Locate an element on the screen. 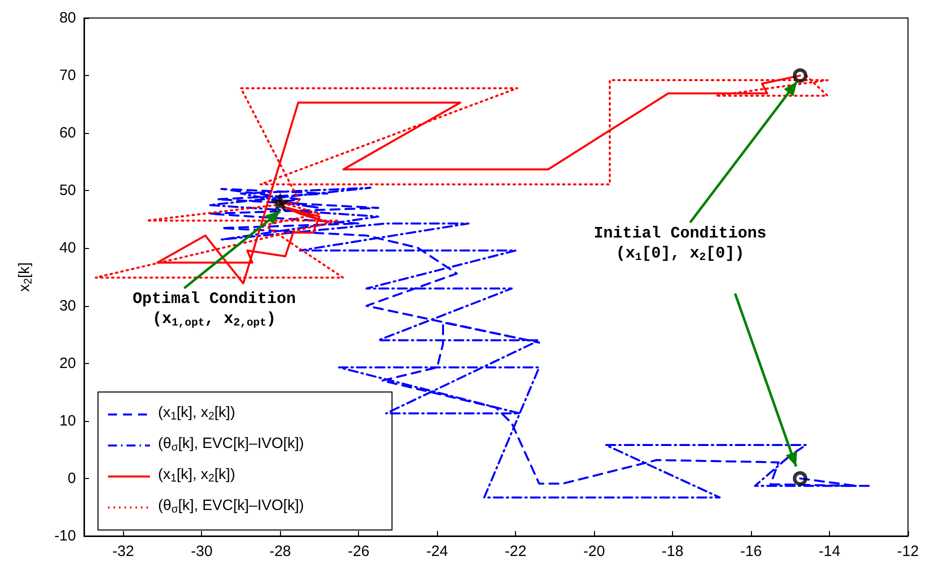  y-tick-label: 70 is located at coordinates (67, 75).